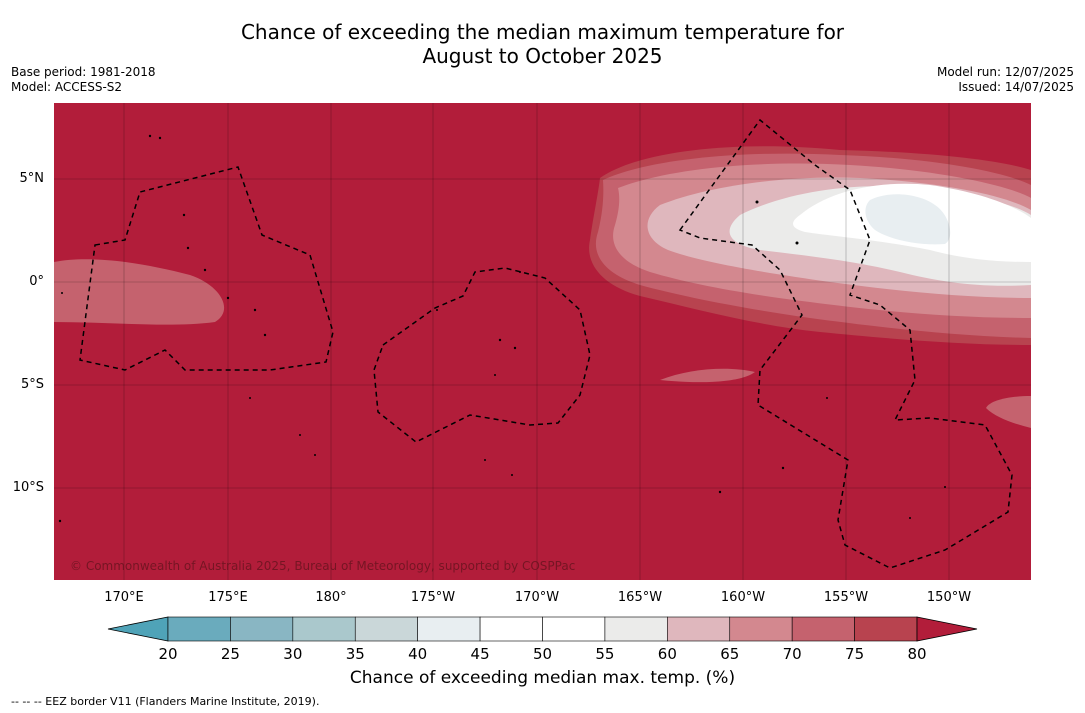 The width and height of the screenshot is (1085, 713). What do you see at coordinates (168, 654) in the screenshot?
I see `colorbar-tick-label: 20` at bounding box center [168, 654].